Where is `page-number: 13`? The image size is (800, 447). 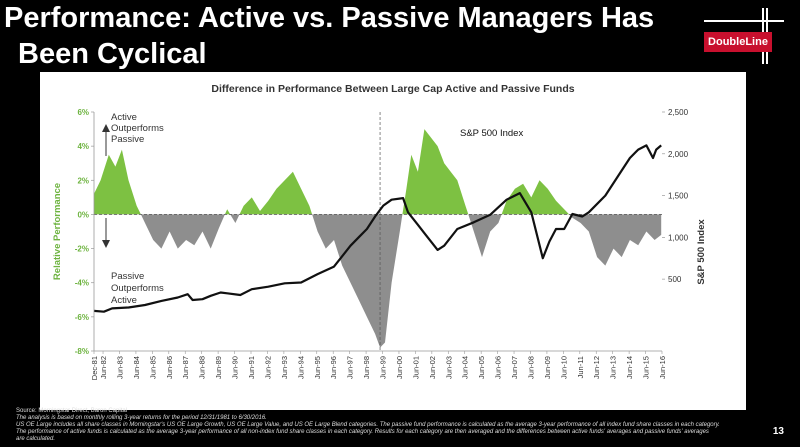
page-number: 13 is located at coordinates (778, 431).